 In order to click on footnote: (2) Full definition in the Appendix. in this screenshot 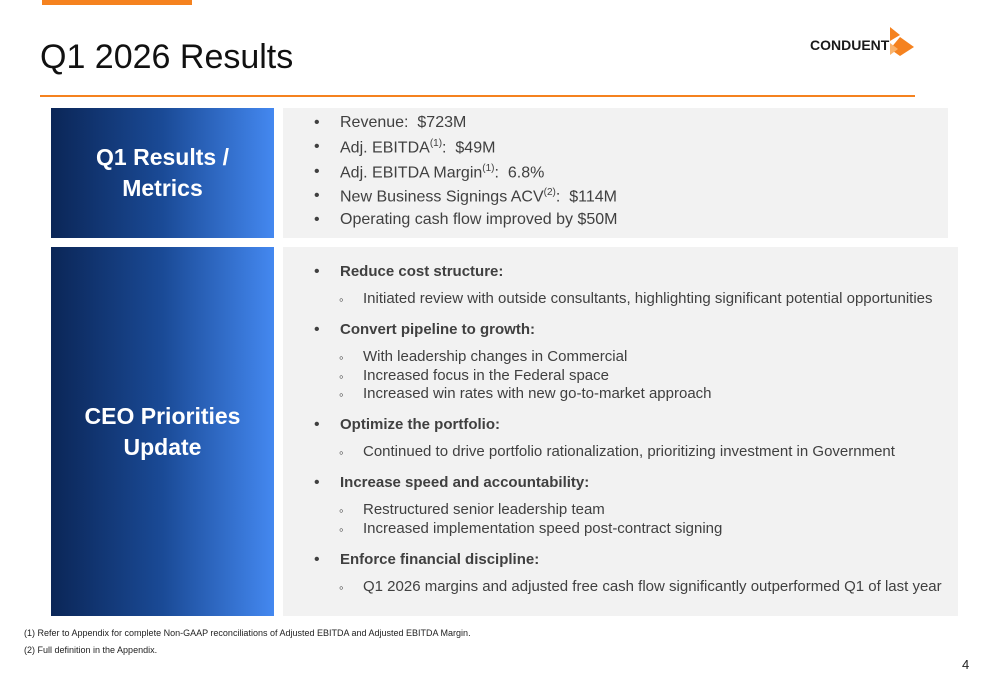, I will do `click(91, 650)`.